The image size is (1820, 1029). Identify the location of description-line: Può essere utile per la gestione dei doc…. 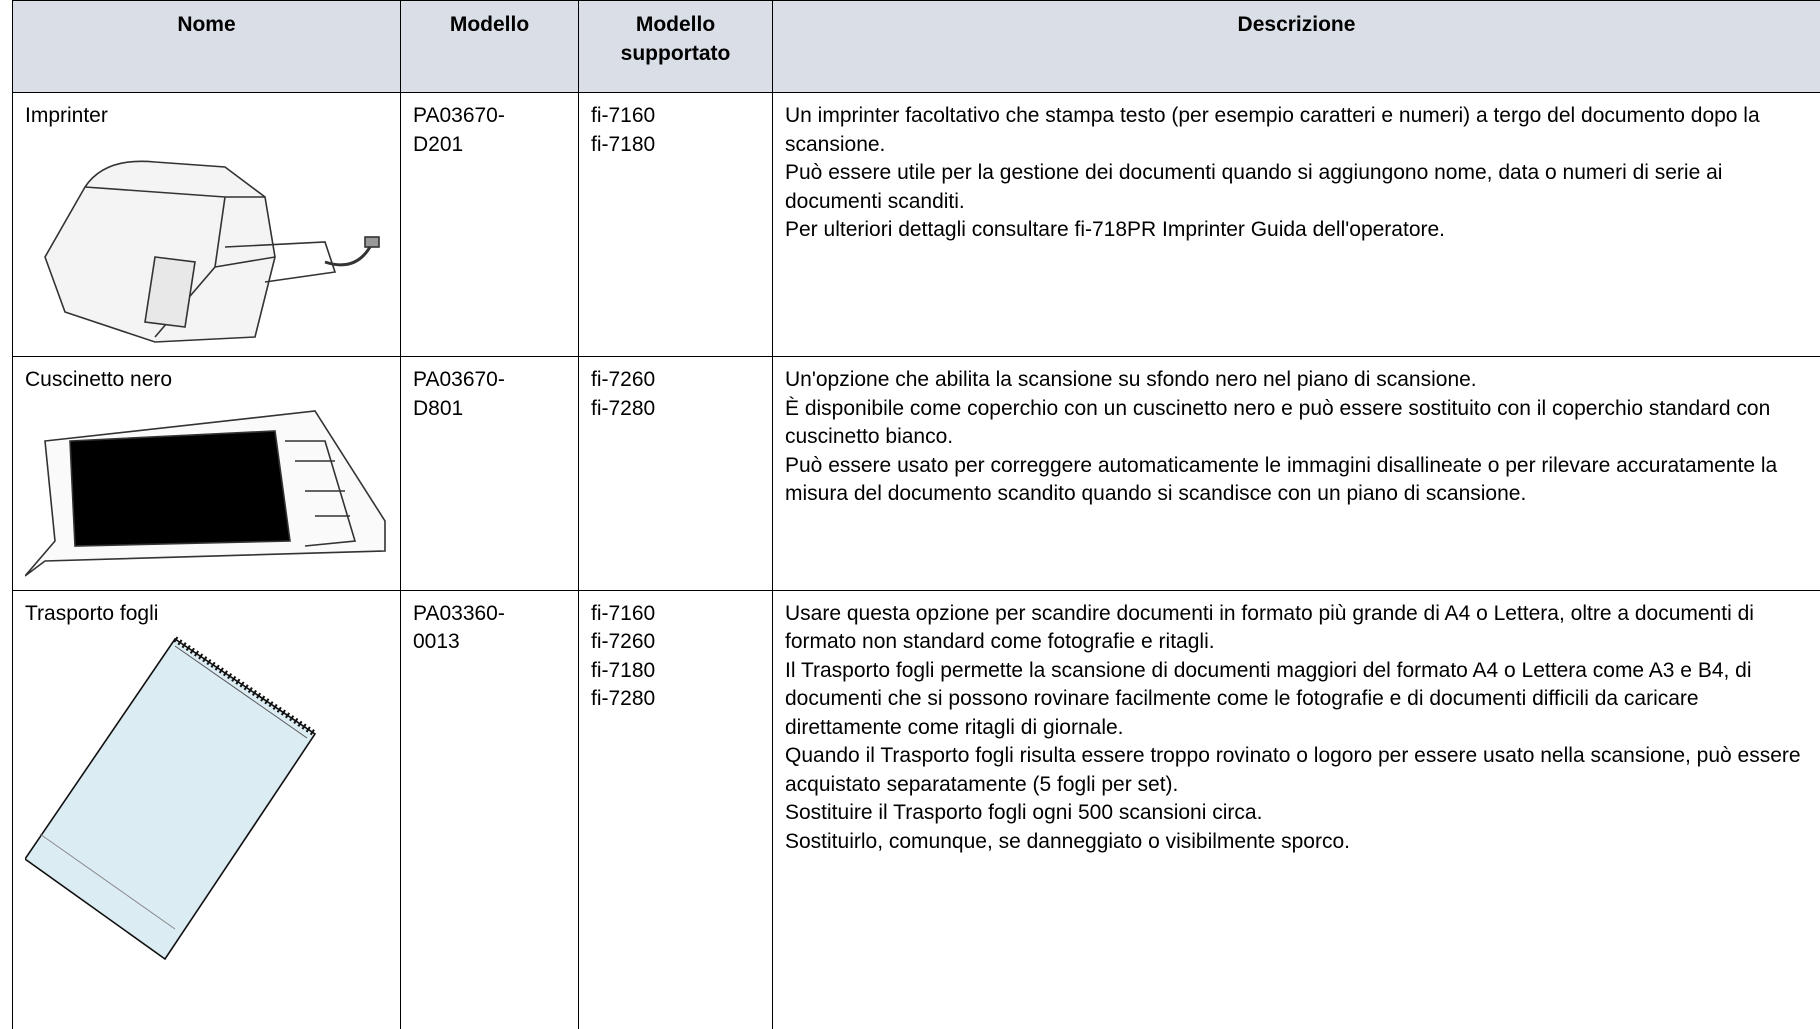
(1296, 187).